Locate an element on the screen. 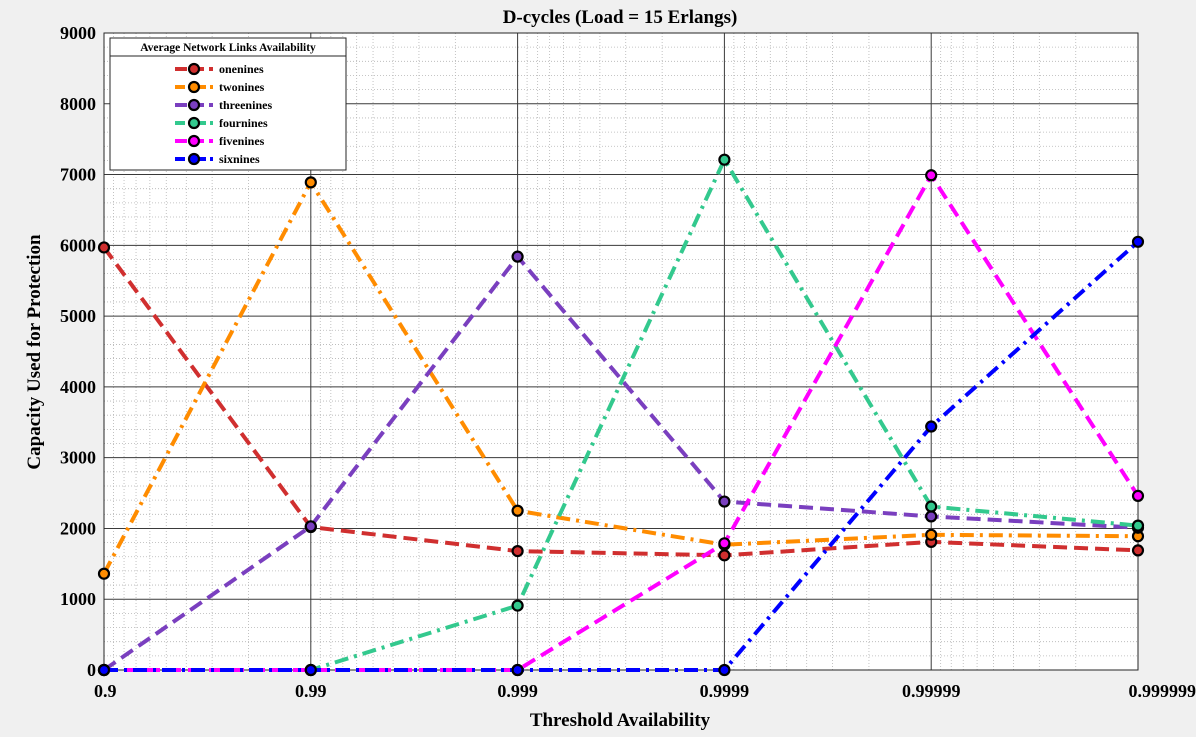  y-tick-label: 0 is located at coordinates (91, 670).